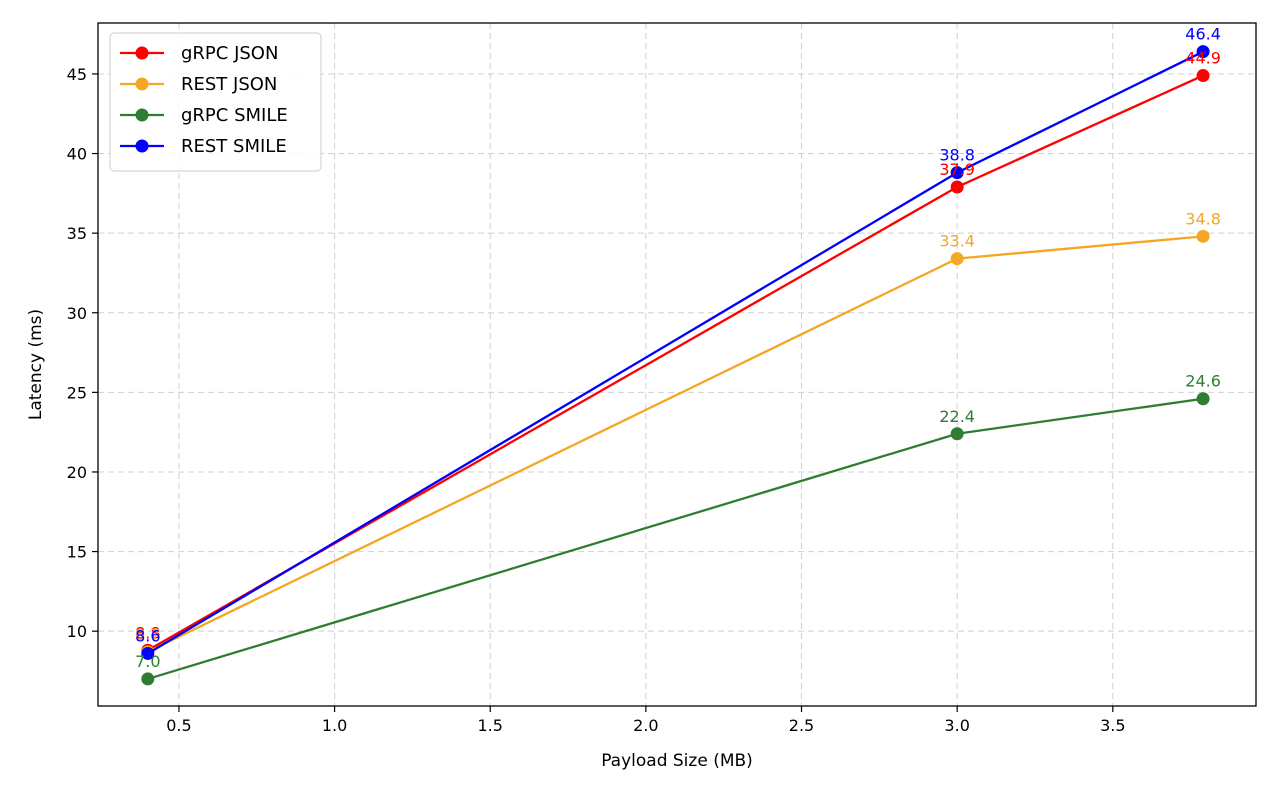  What do you see at coordinates (645, 725) in the screenshot?
I see `x-tick-label: 2.0` at bounding box center [645, 725].